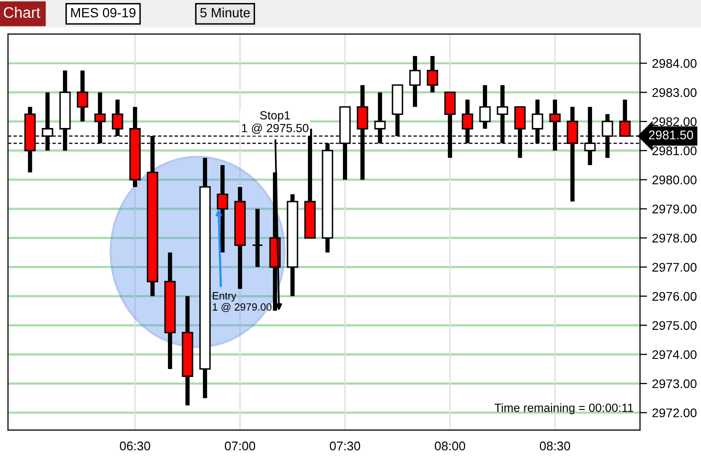 The width and height of the screenshot is (701, 461). I want to click on y-tick-label: 2983.00, so click(674, 92).